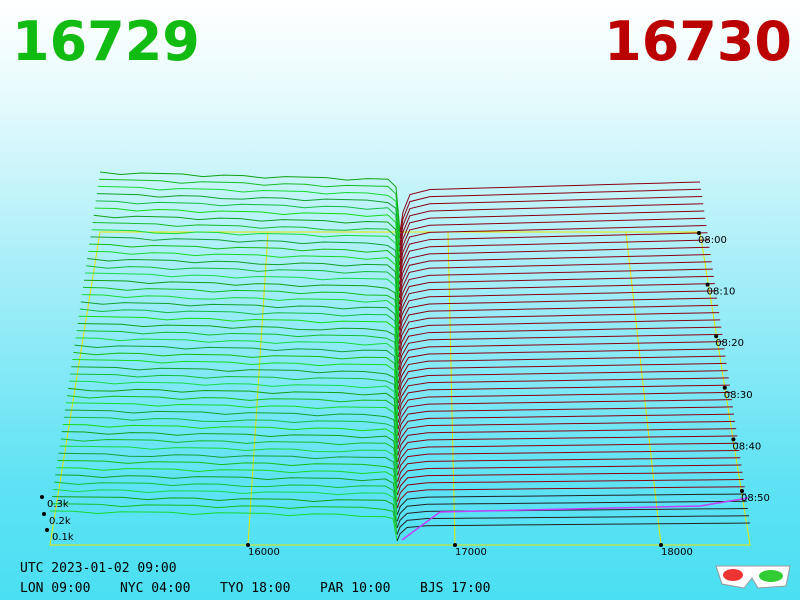  I want to click on price-tick-label: 17000, so click(471, 552).